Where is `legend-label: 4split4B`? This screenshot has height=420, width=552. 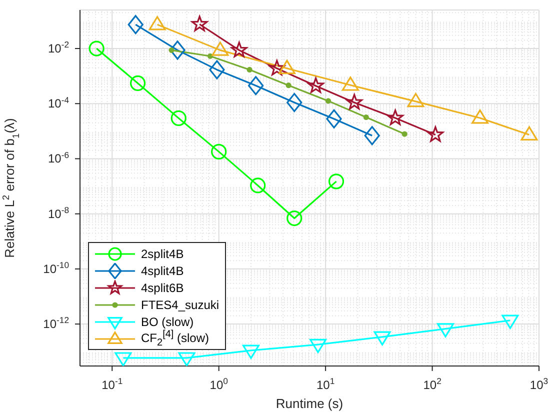 legend-label: 4split4B is located at coordinates (162, 271).